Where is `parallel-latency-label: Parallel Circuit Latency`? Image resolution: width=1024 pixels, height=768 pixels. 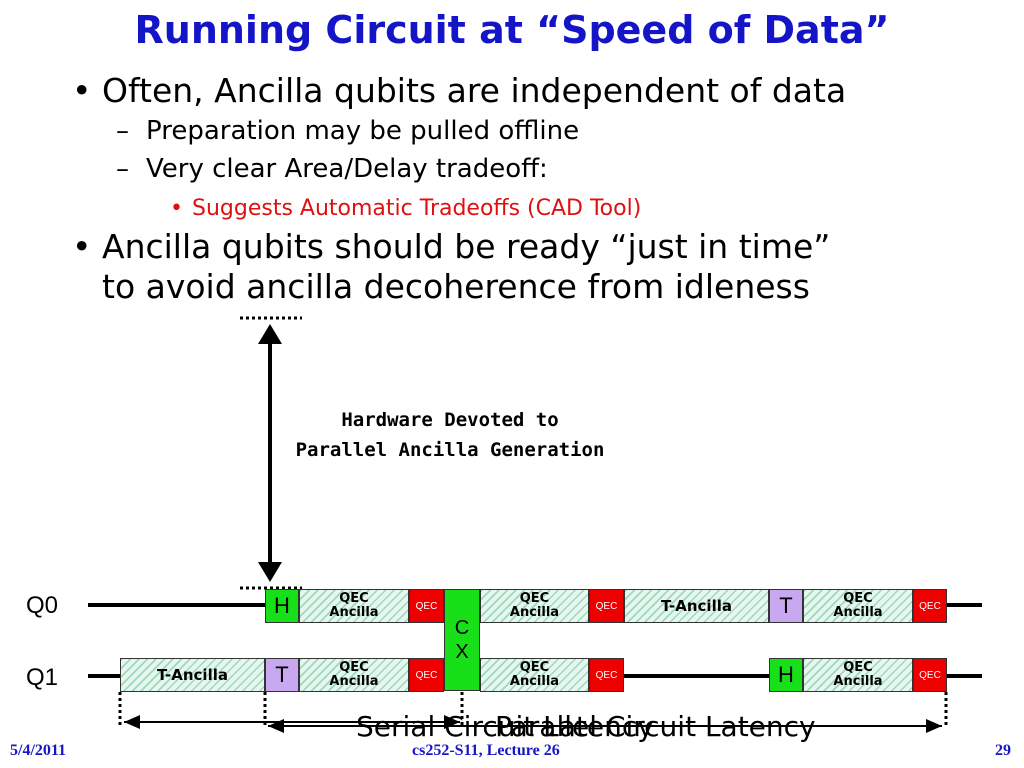
parallel-latency-label: Parallel Circuit Latency is located at coordinates (655, 726).